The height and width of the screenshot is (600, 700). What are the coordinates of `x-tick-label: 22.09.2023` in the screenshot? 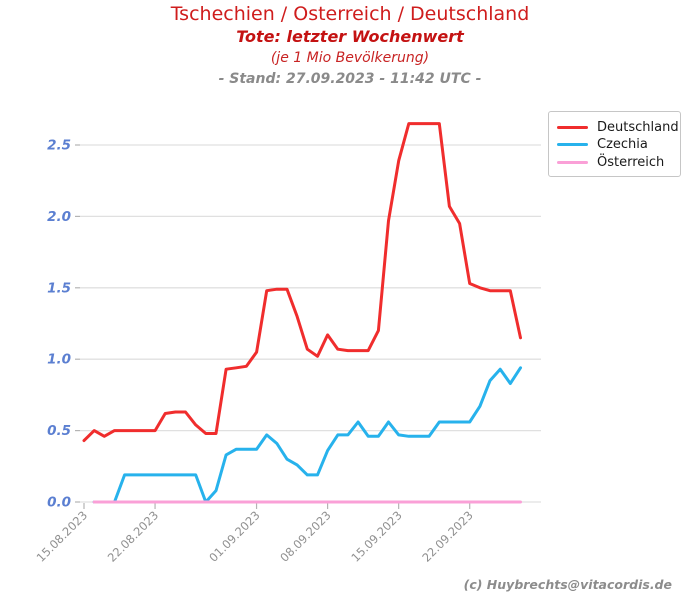 It's located at (447, 536).